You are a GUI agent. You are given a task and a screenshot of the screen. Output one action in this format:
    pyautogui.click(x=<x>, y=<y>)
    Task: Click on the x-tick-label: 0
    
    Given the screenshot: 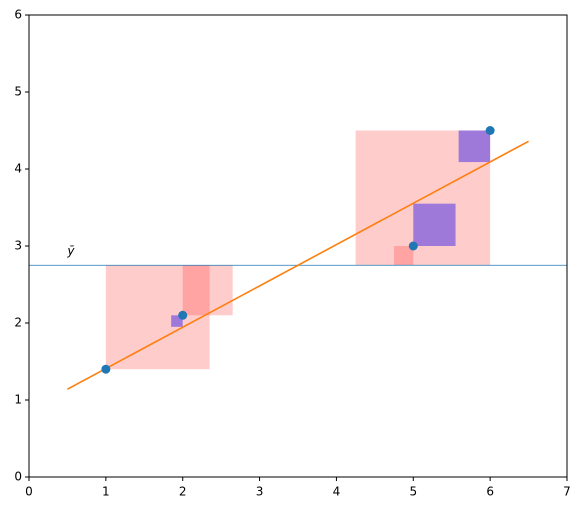 What is the action you would take?
    pyautogui.click(x=29, y=492)
    